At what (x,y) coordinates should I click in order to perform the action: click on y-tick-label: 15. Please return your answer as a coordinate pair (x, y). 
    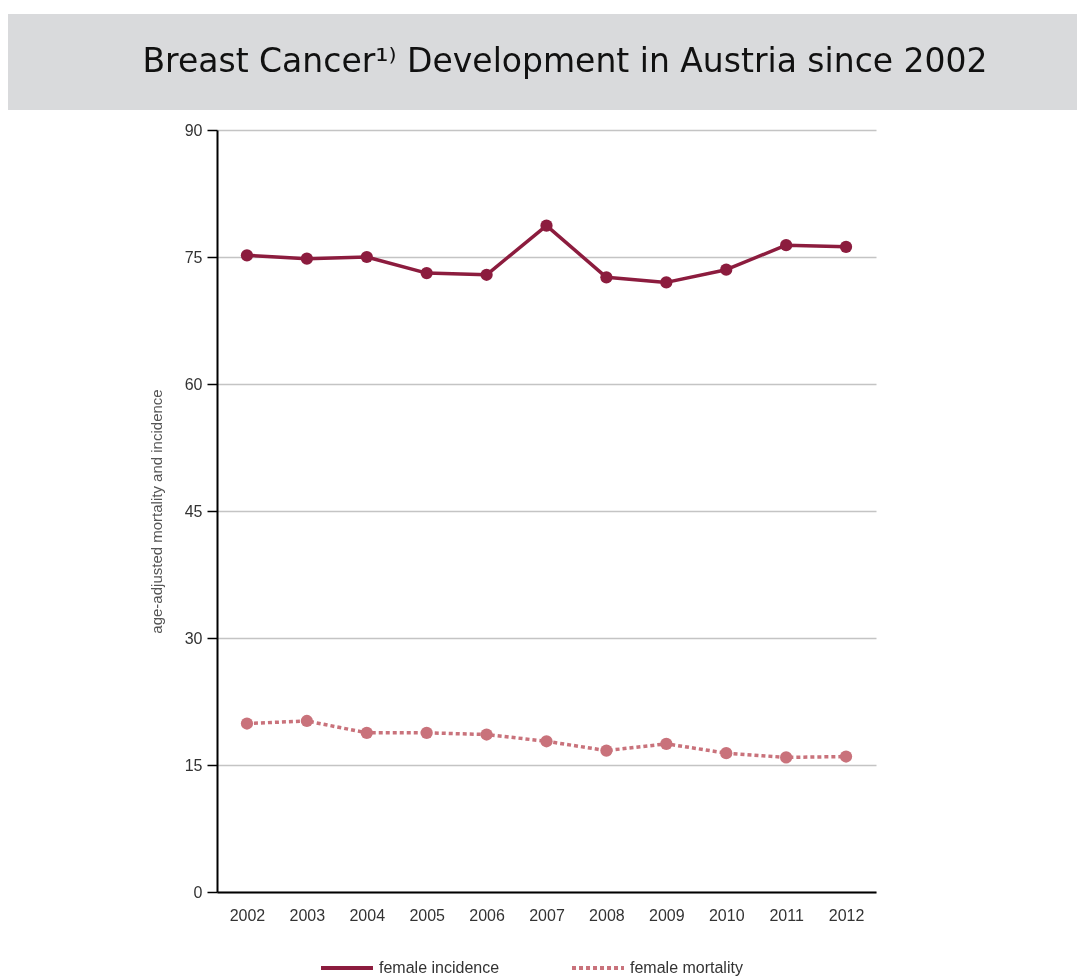
    Looking at the image, I should click on (193, 765).